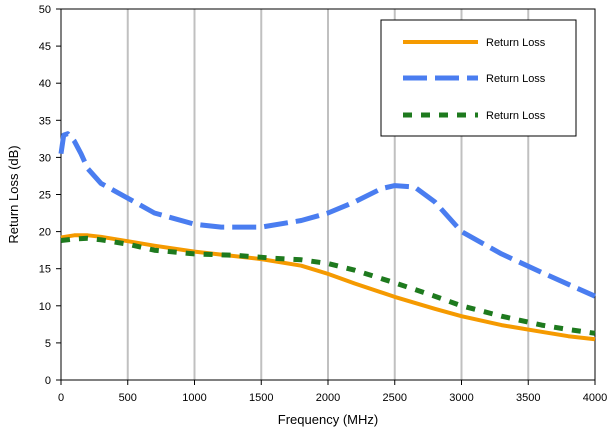 Image resolution: width=613 pixels, height=442 pixels. What do you see at coordinates (45, 10) in the screenshot?
I see `y-tick-label: 50` at bounding box center [45, 10].